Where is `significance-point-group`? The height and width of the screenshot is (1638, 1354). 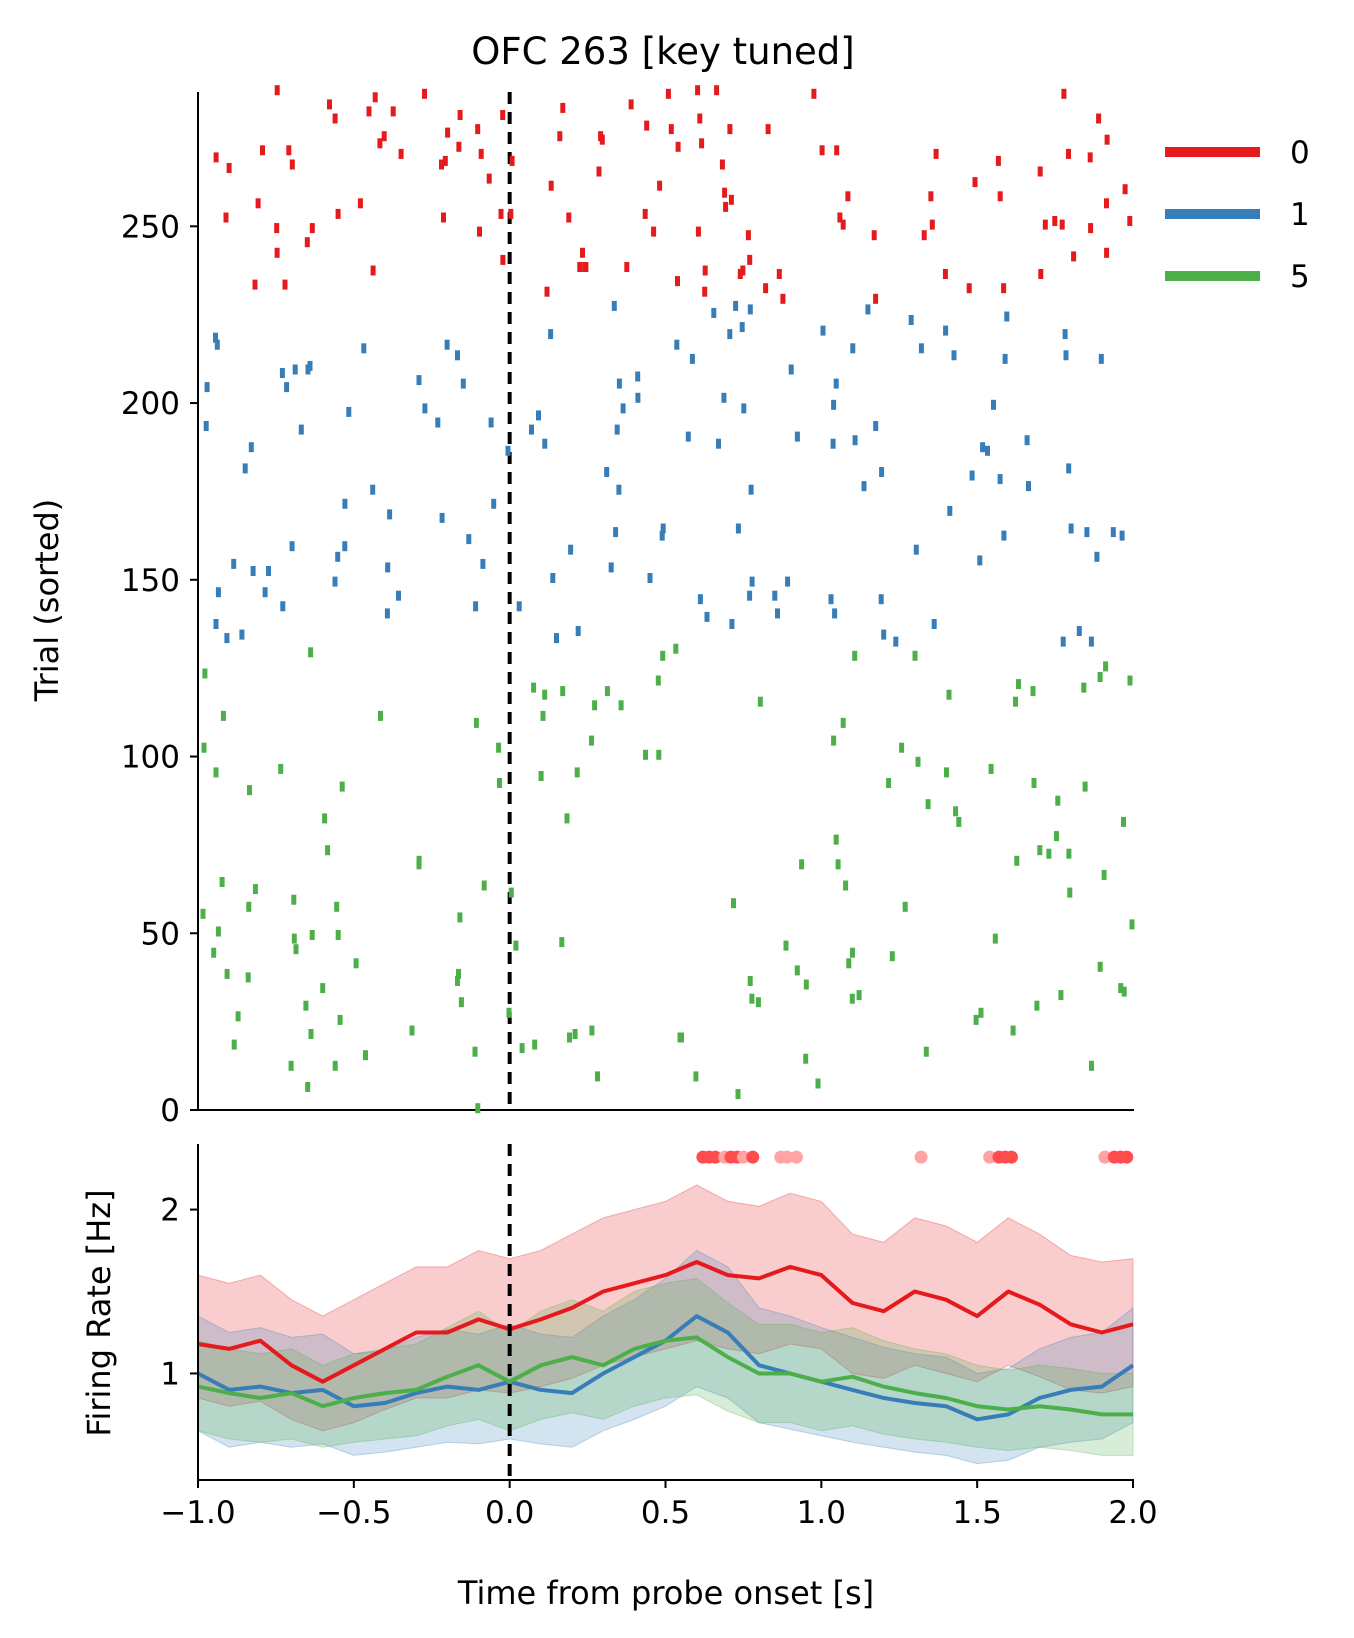
significance-point-group is located at coordinates (915, 1157).